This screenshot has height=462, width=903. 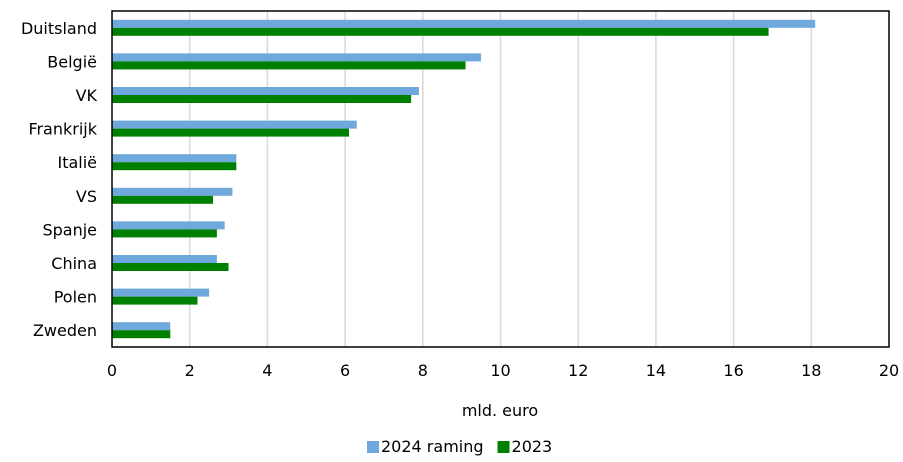 I want to click on legend-label: 2024 raming, so click(x=432, y=446).